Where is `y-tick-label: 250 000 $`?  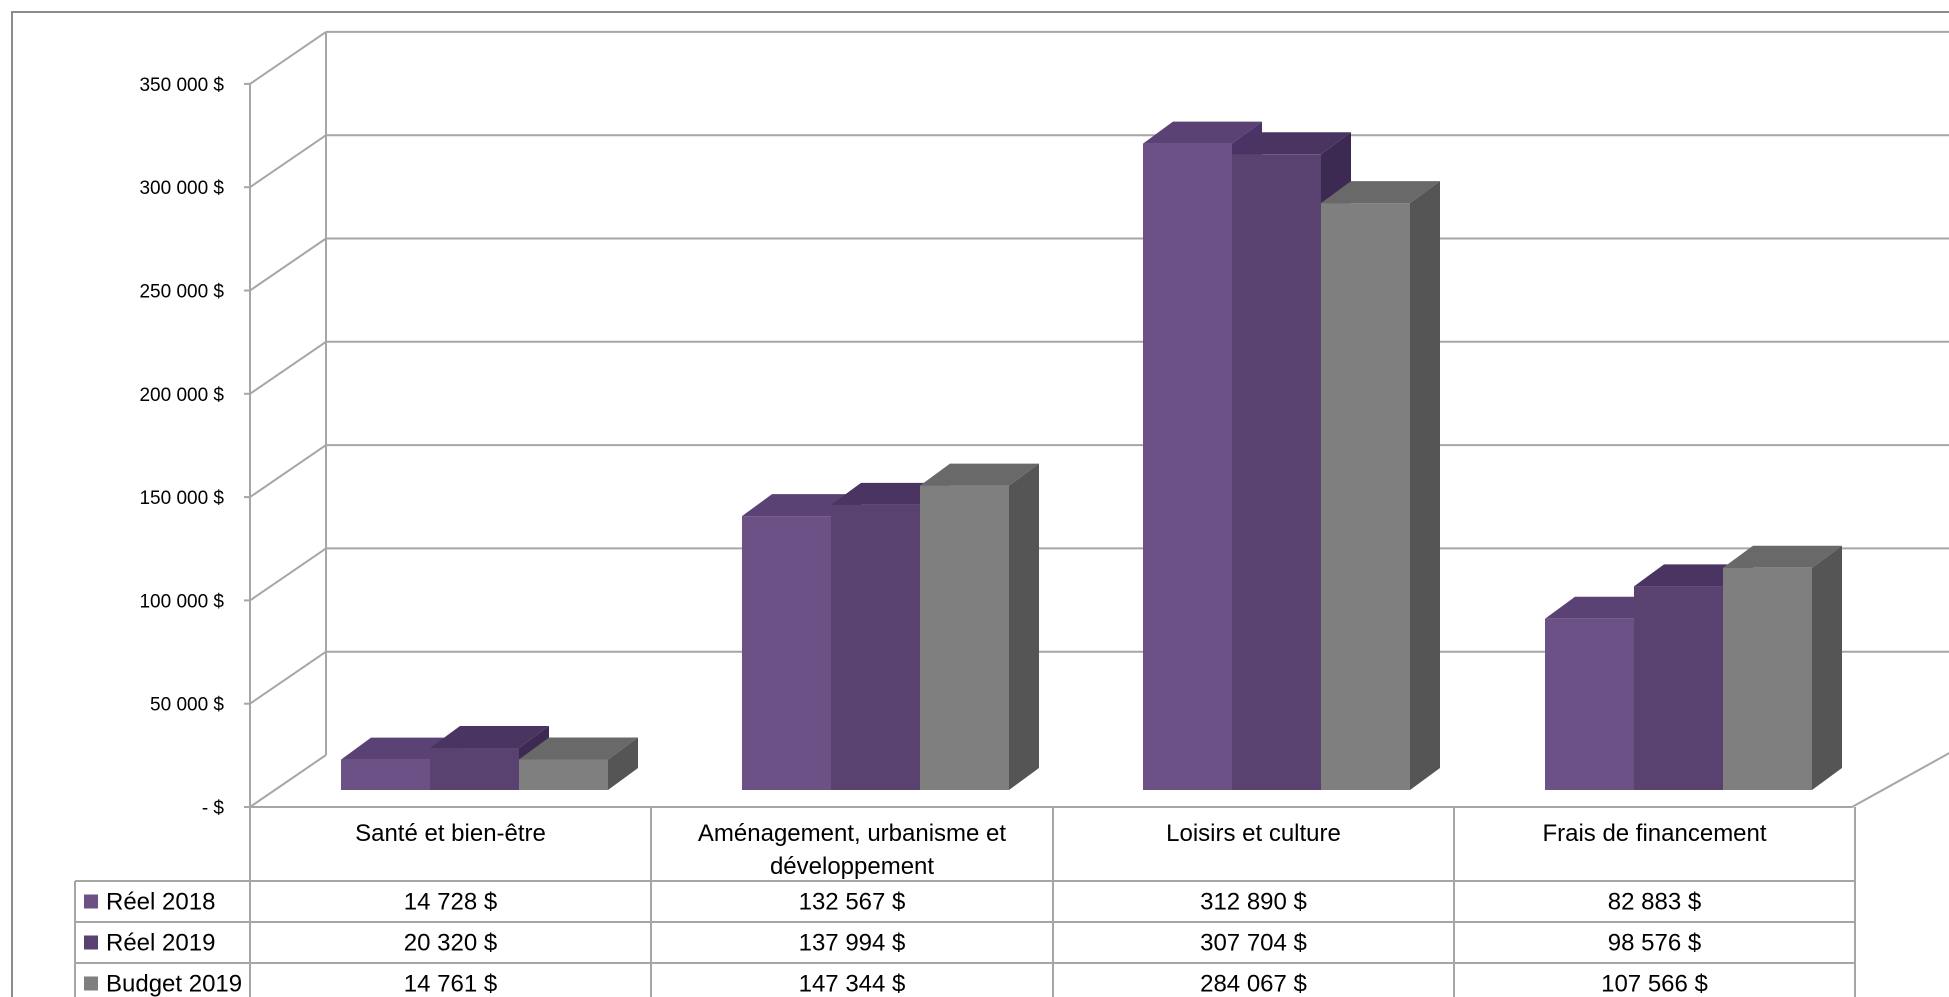
y-tick-label: 250 000 $ is located at coordinates (181, 292).